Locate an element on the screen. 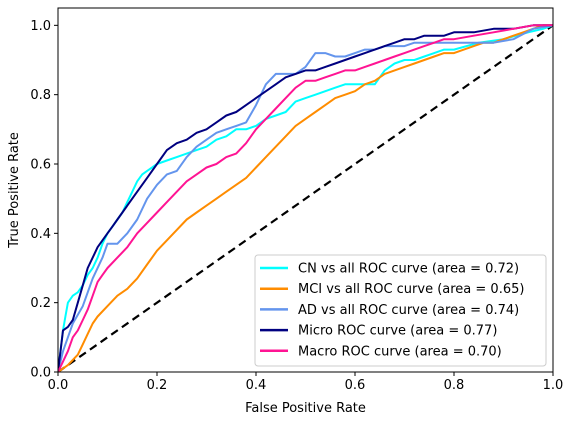 This screenshot has height=425, width=570. legend-box is located at coordinates (400, 310).